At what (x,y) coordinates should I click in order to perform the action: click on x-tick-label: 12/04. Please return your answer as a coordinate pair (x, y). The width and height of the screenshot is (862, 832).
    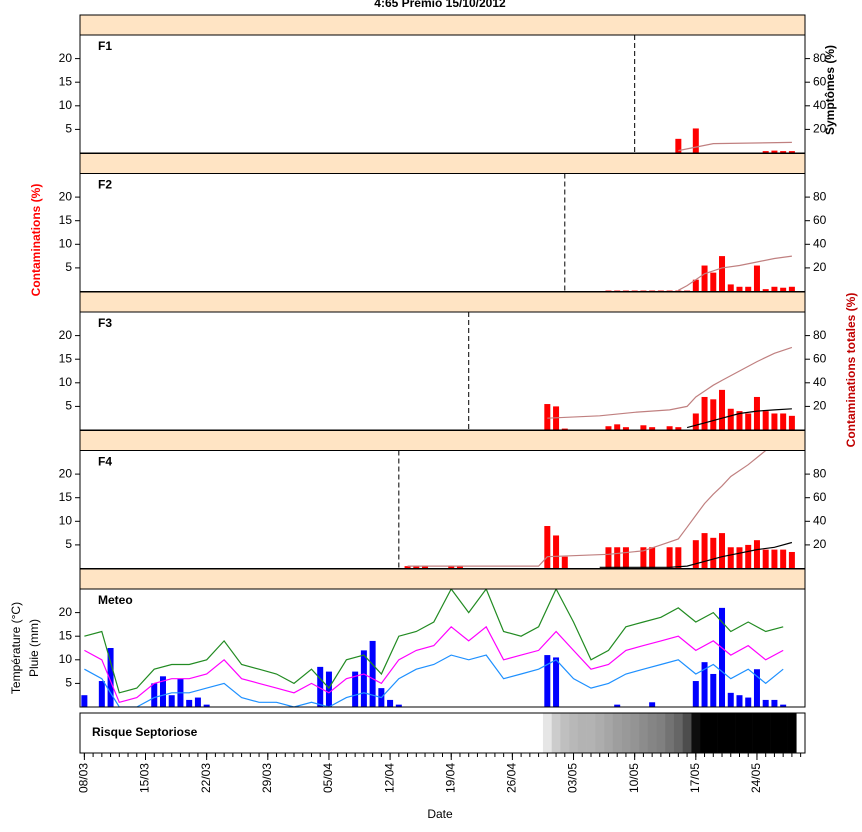
    Looking at the image, I should click on (389, 778).